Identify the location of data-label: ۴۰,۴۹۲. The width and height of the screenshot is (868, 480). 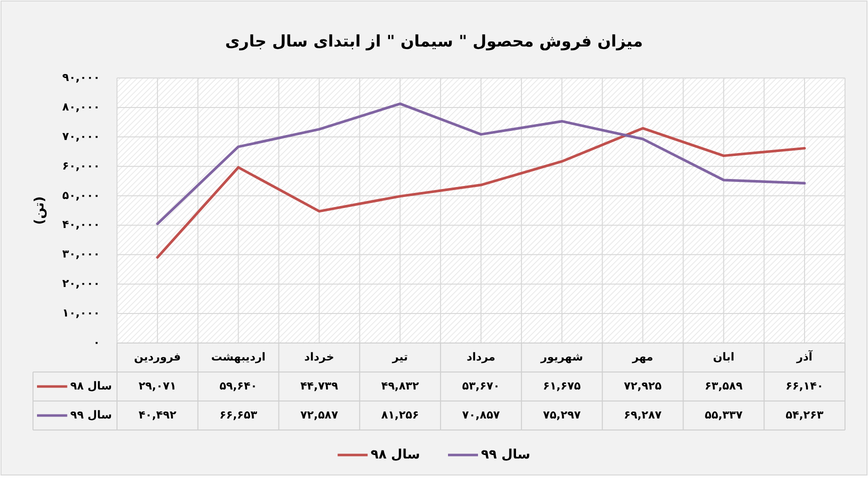
(157, 415).